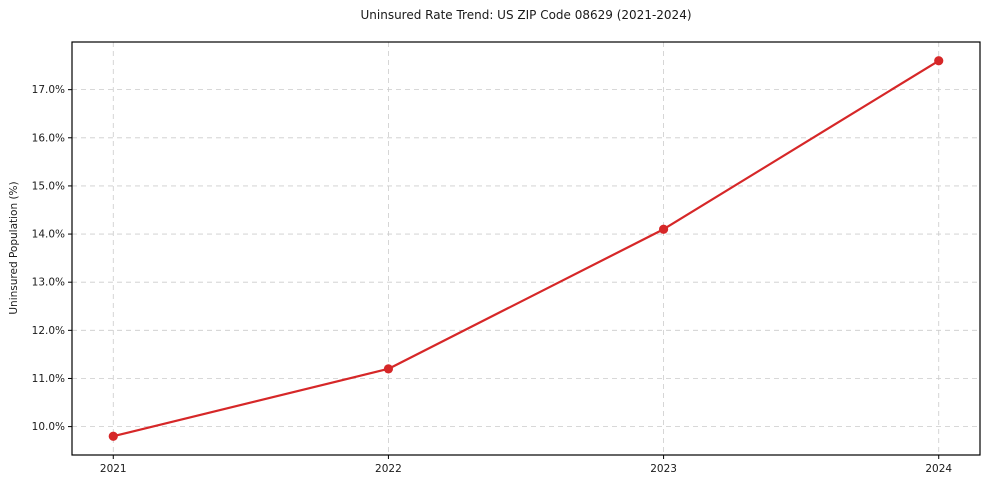 The image size is (989, 490). Describe the element at coordinates (113, 469) in the screenshot. I see `x-tick-label: 2021` at that location.